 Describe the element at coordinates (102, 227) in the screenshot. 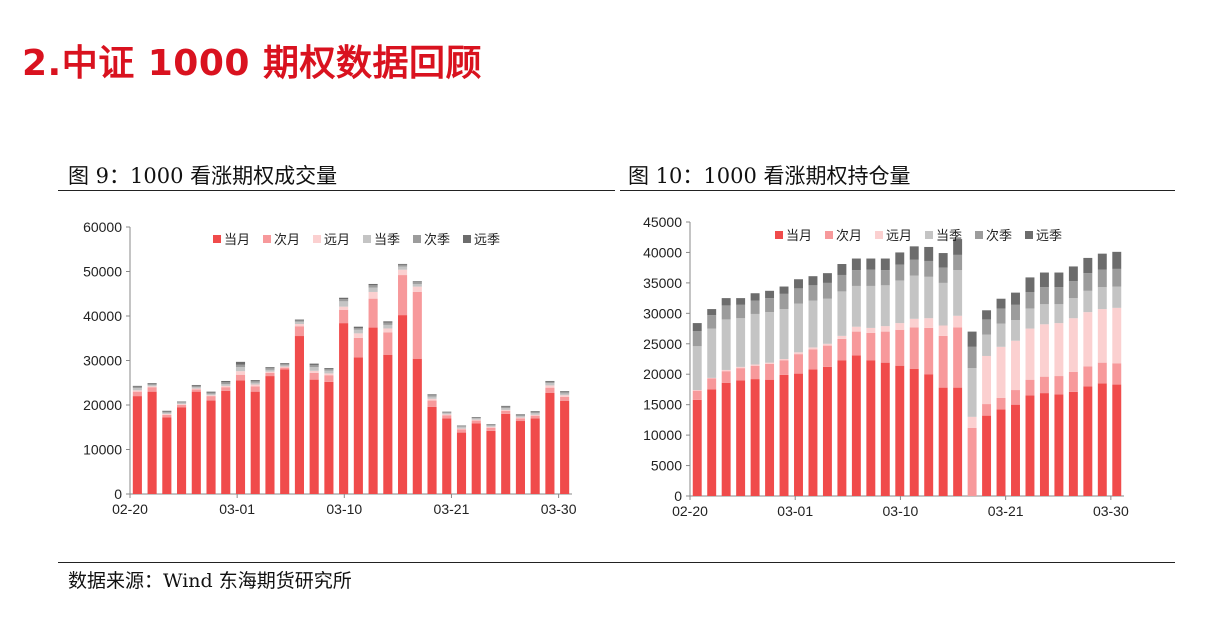

I see `y-tick-label: 60000` at that location.